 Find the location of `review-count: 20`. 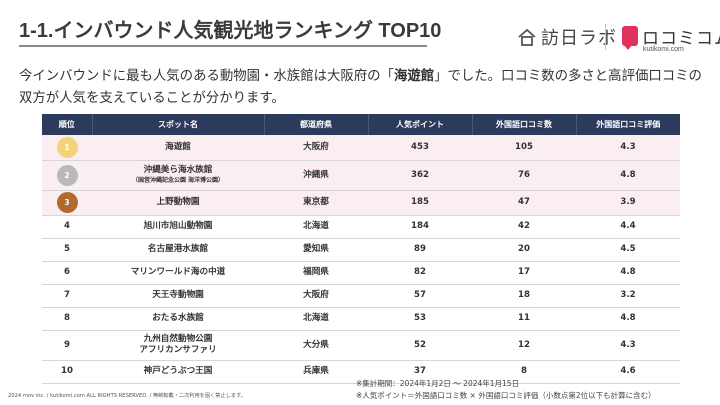

review-count: 20 is located at coordinates (524, 250).